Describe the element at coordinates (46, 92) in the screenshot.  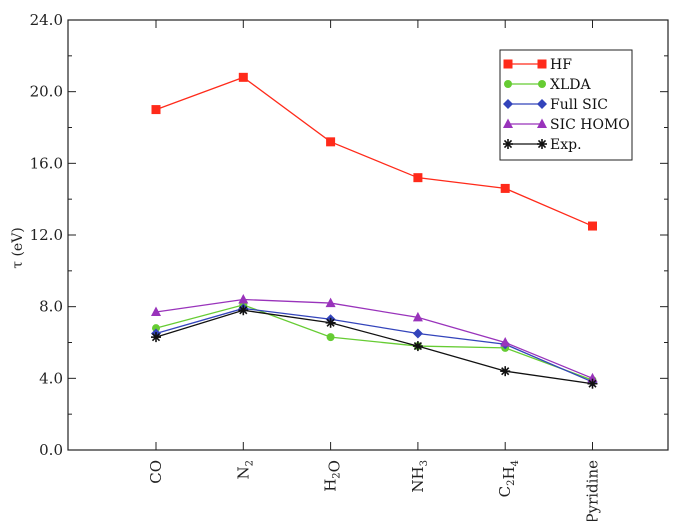
I see `y-tick-label: 20.0` at that location.